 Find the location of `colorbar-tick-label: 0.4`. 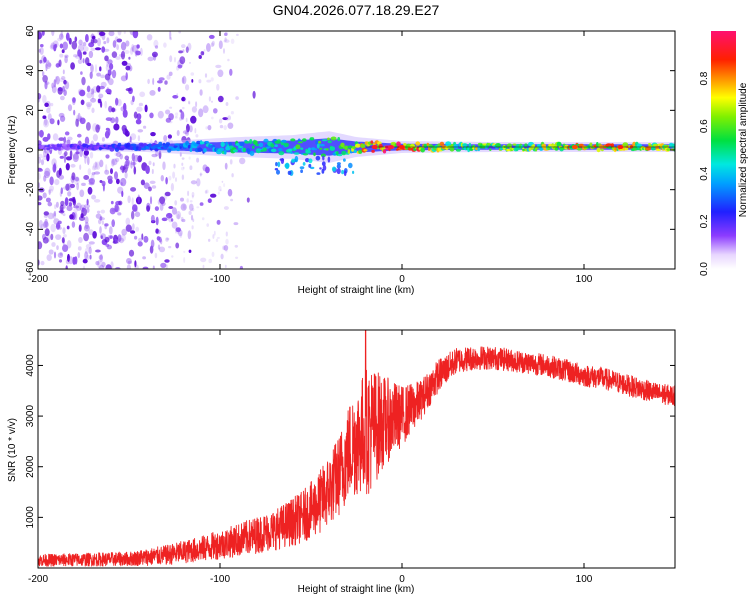

colorbar-tick-label: 0.4 is located at coordinates (704, 173).